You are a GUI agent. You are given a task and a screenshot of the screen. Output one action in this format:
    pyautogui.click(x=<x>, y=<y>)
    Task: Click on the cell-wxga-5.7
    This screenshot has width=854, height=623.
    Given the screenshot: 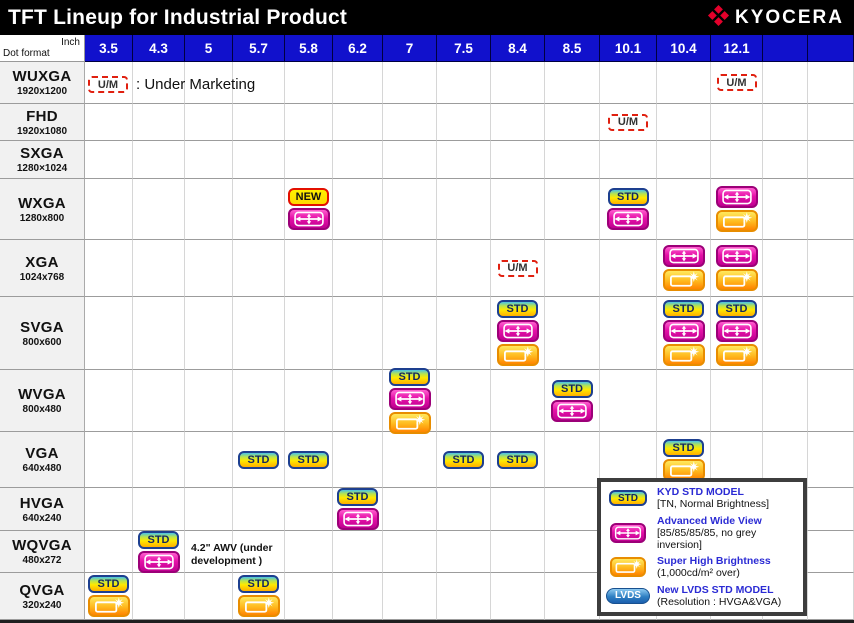 What is the action you would take?
    pyautogui.click(x=259, y=209)
    